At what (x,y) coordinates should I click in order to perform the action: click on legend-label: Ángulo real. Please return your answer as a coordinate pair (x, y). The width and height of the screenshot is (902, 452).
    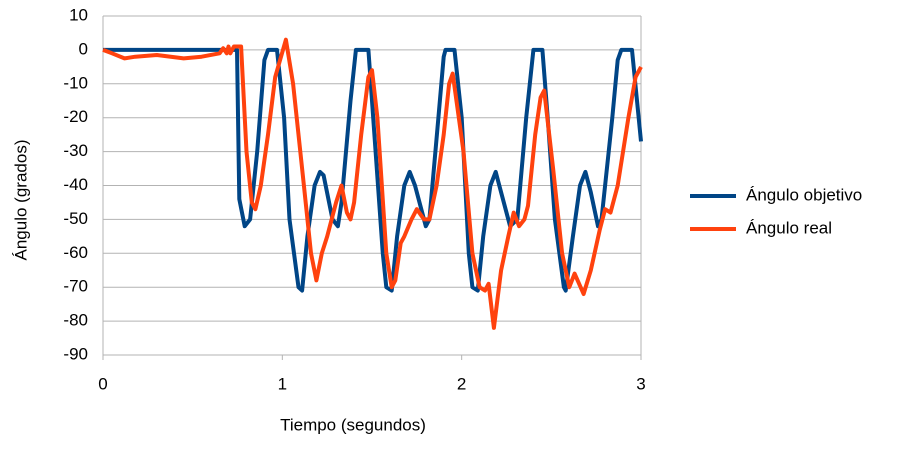
    Looking at the image, I should click on (789, 227).